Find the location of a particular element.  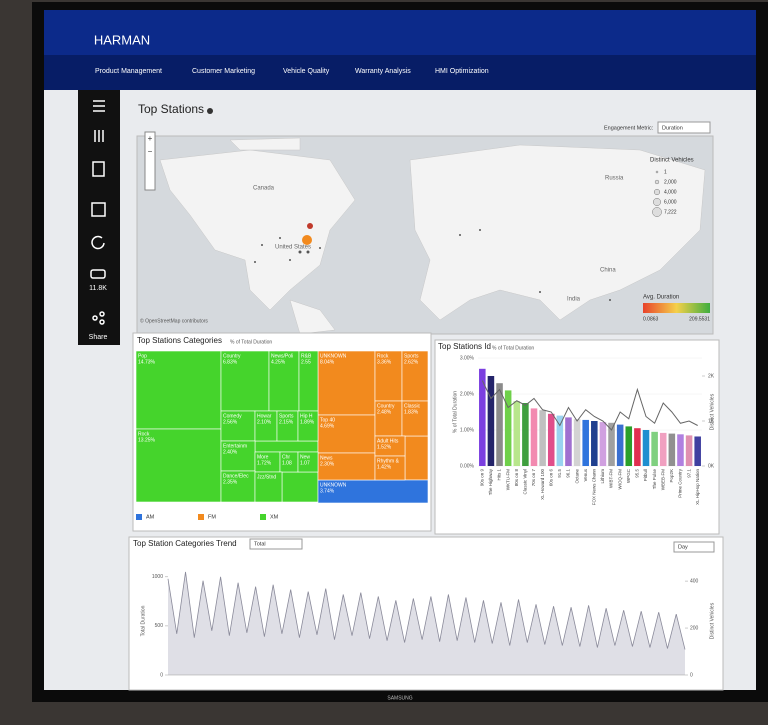

x-tick-label: 80s on 8 is located at coordinates (516, 478).